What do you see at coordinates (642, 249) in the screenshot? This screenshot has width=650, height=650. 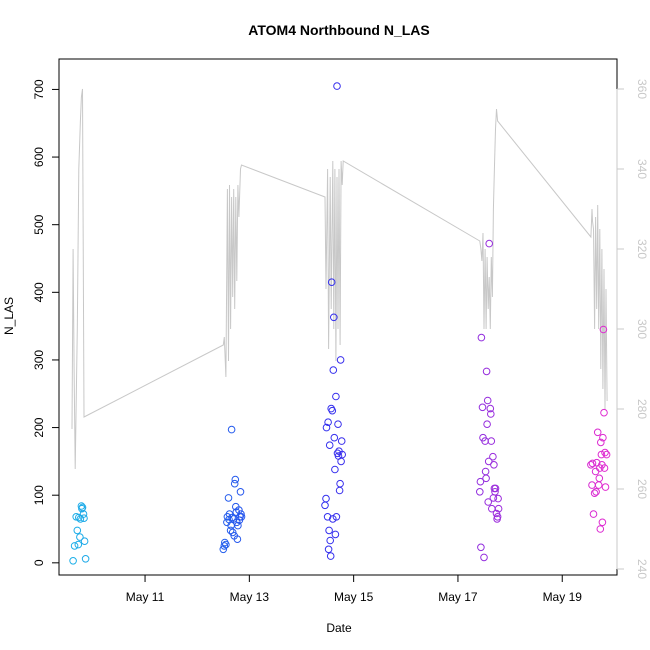 I see `y2-tick-label: 320` at bounding box center [642, 249].